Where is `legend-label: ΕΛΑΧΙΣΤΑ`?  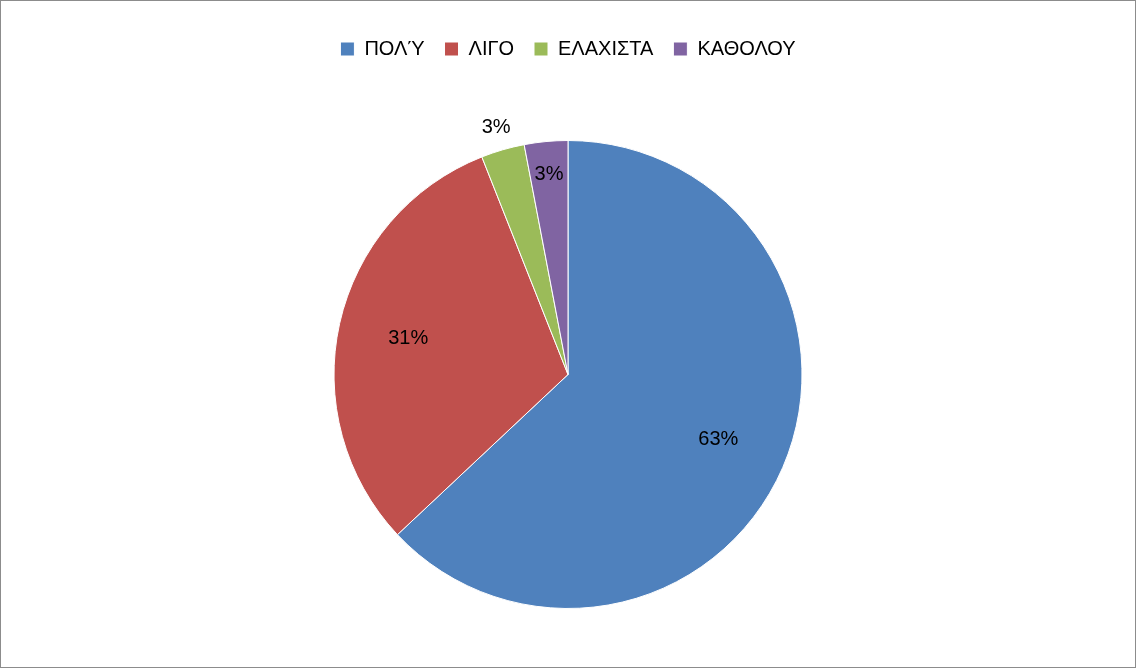 legend-label: ΕΛΑΧΙΣΤΑ is located at coordinates (606, 47).